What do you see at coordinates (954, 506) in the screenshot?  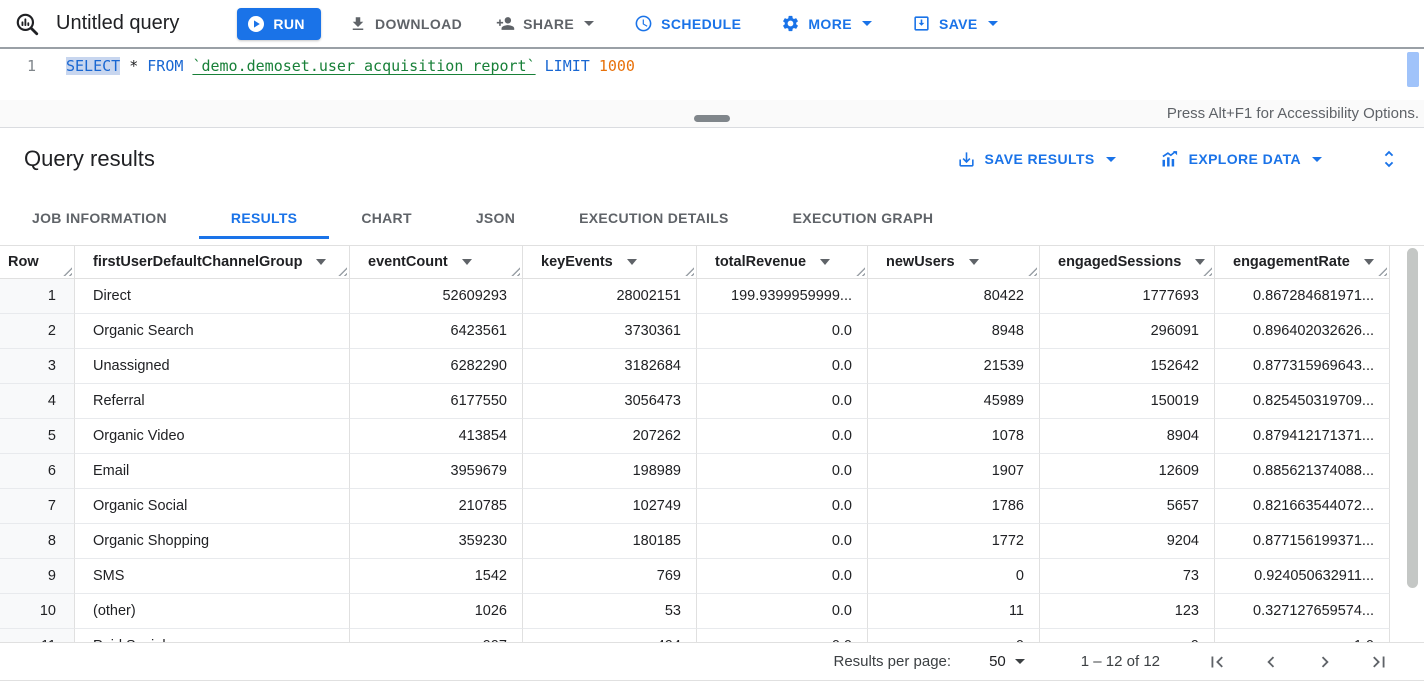 I see `table-cell: 1786` at bounding box center [954, 506].